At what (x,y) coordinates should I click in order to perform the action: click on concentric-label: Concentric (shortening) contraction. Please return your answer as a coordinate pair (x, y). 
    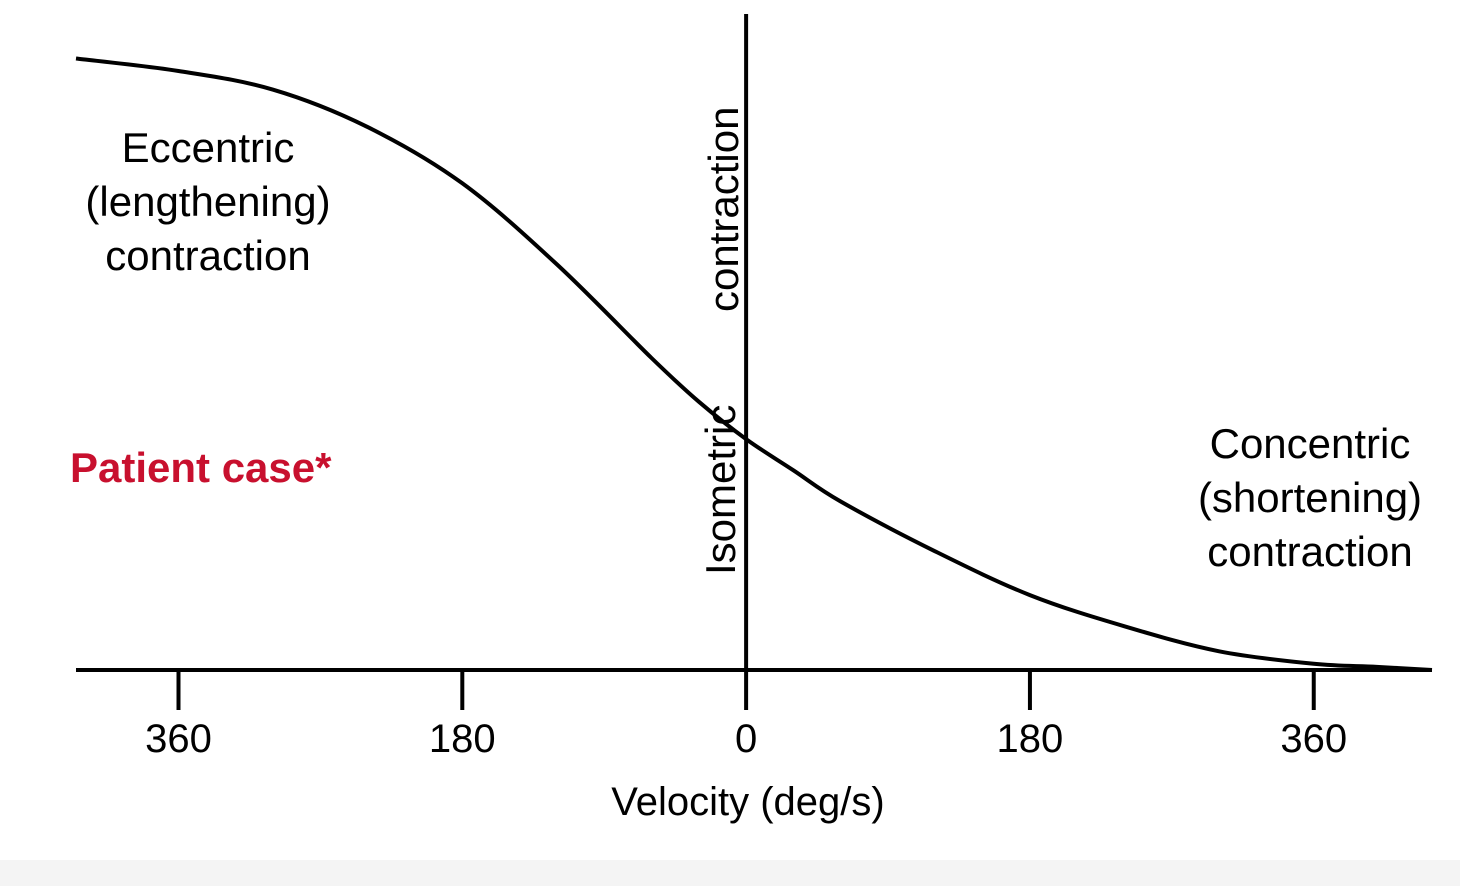
    Looking at the image, I should click on (1310, 497).